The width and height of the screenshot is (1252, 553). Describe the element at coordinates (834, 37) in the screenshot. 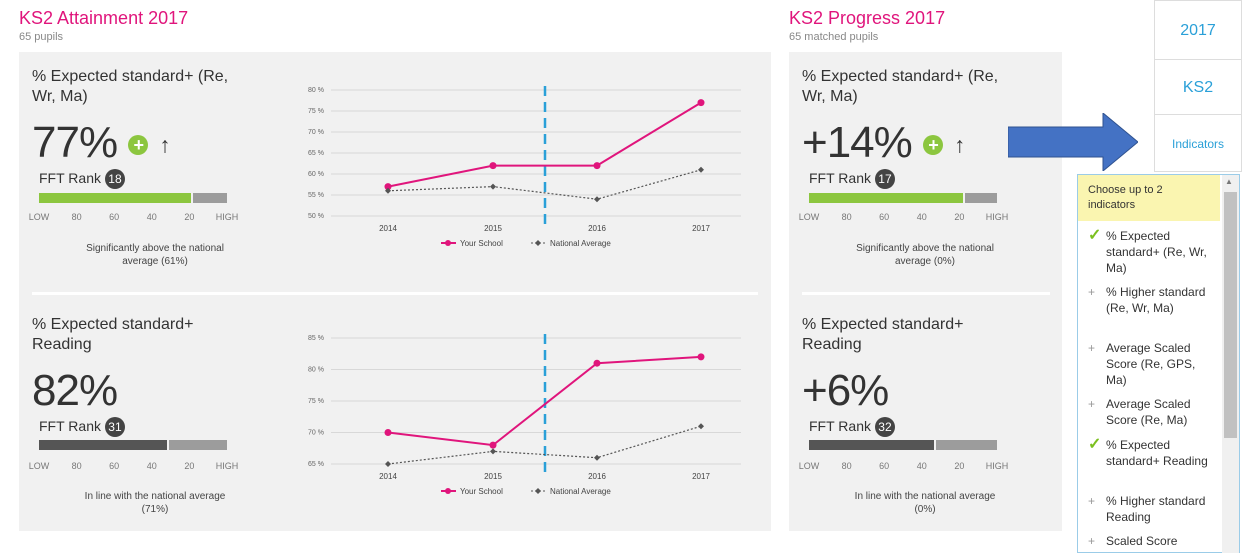

I see `progress-subtitle: 65 matched pupils` at that location.